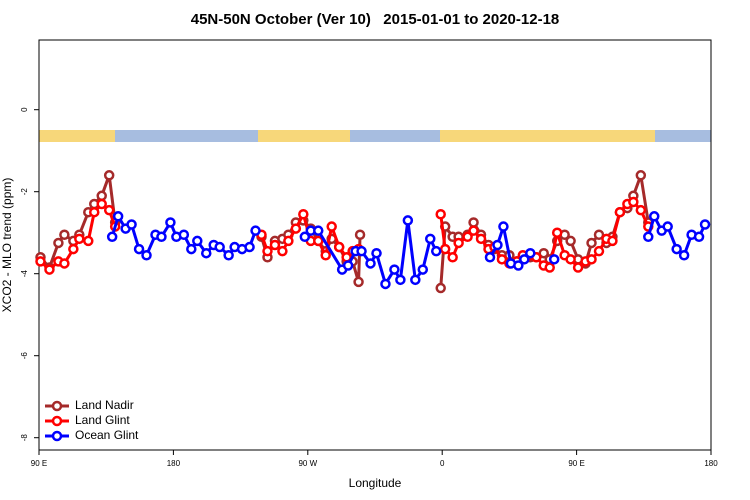 Image resolution: width=750 pixels, height=500 pixels. Describe the element at coordinates (307, 463) in the screenshot. I see `x-tick-label: 90 W` at that location.